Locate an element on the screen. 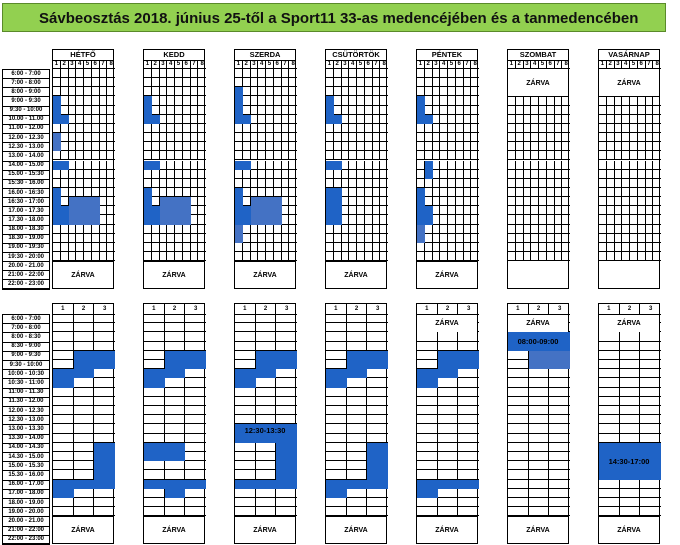 Image resolution: width=680 pixels, height=545 pixels. lane-number: 8 is located at coordinates (293, 64).